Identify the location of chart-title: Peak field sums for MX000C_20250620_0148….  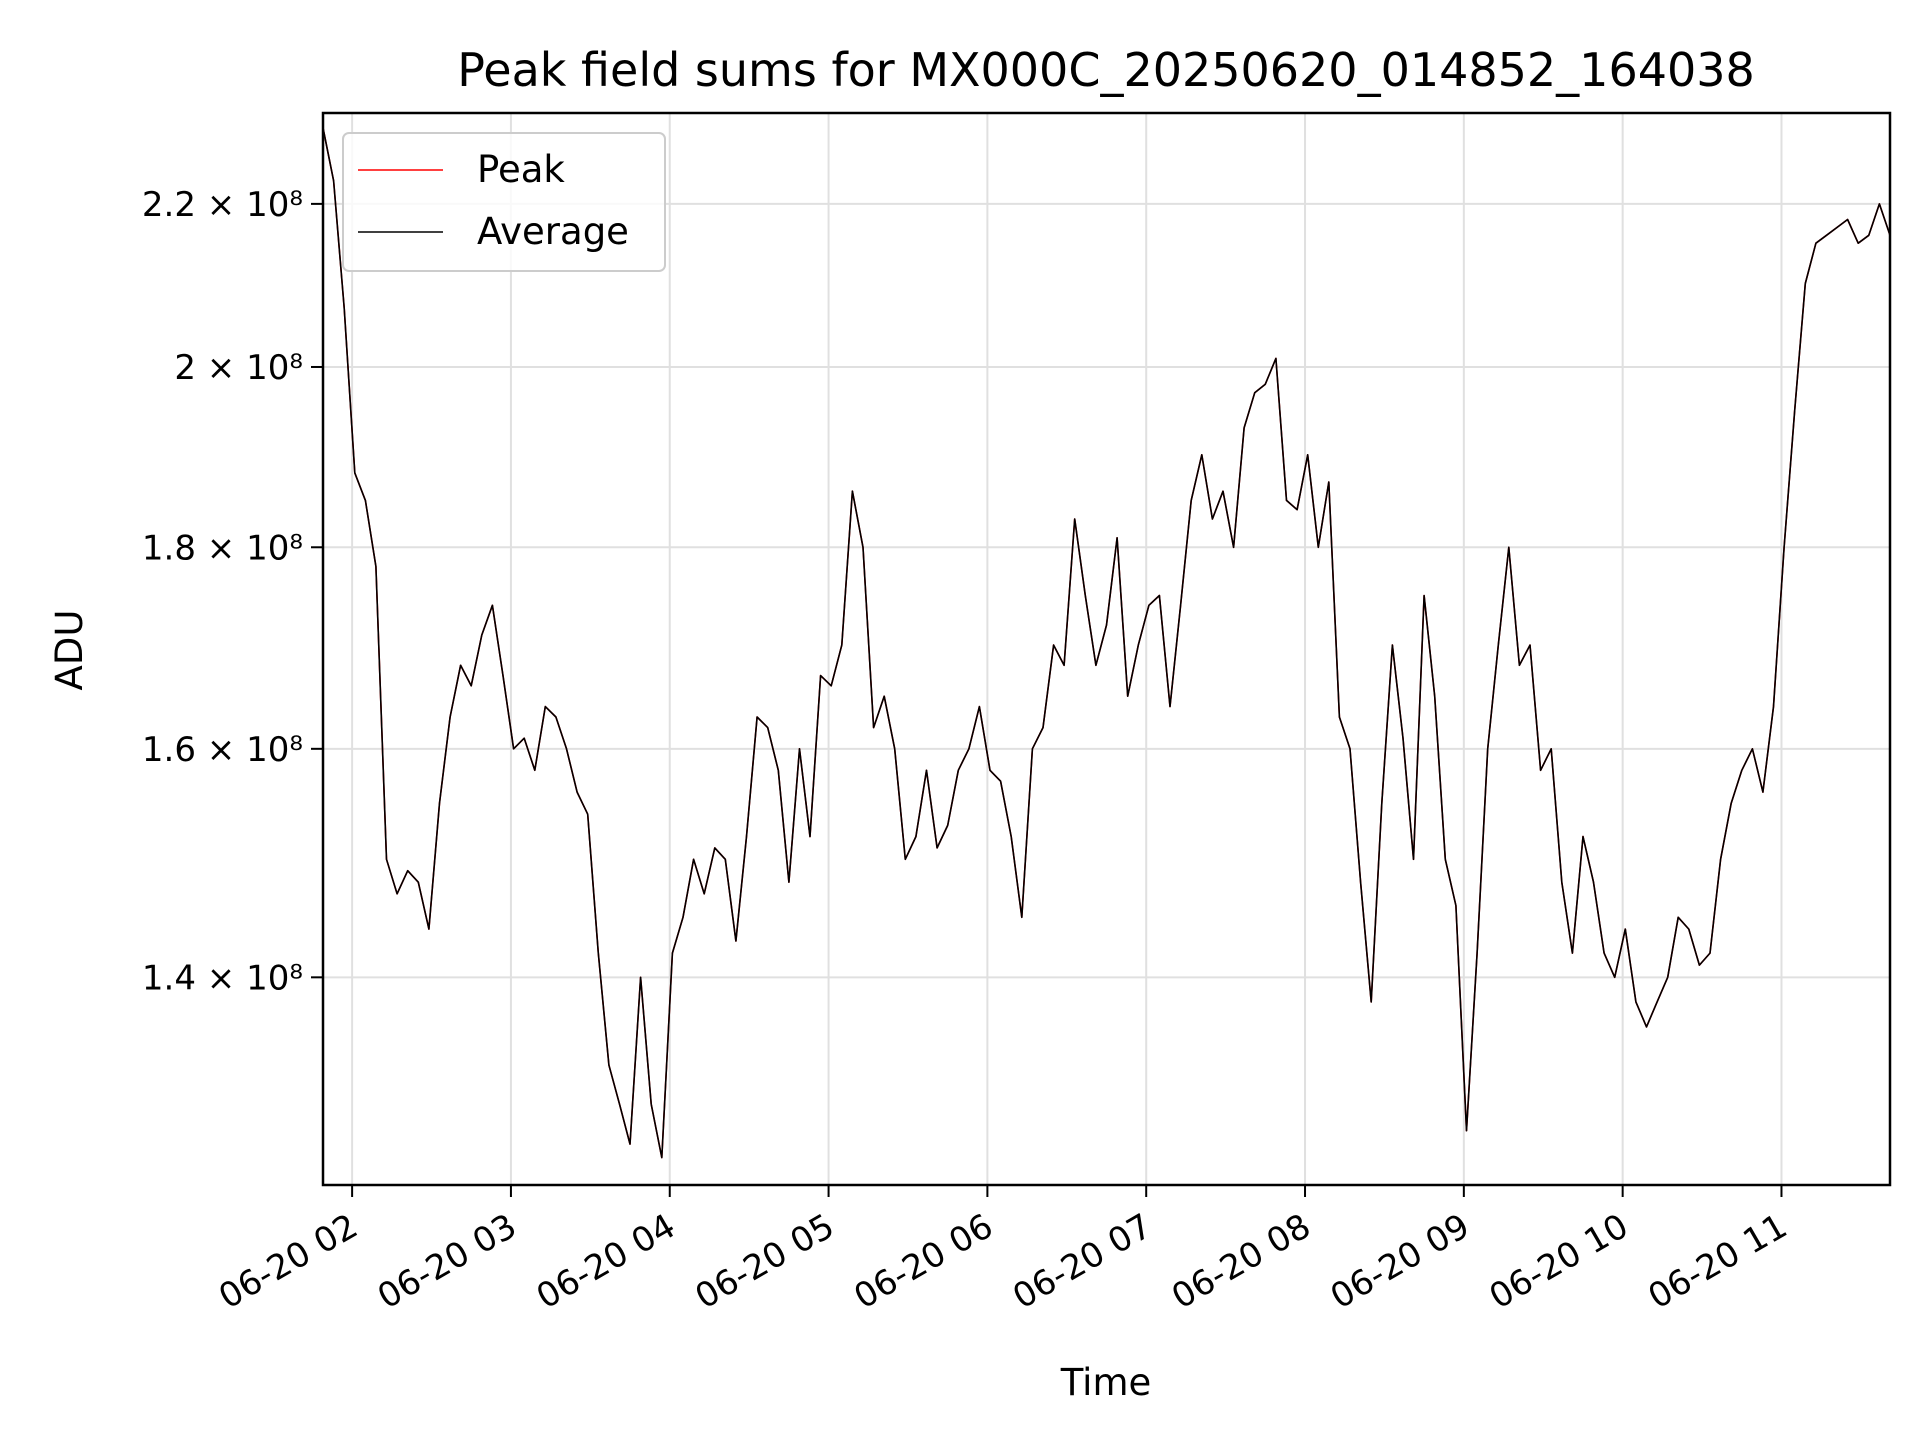
(1106, 70).